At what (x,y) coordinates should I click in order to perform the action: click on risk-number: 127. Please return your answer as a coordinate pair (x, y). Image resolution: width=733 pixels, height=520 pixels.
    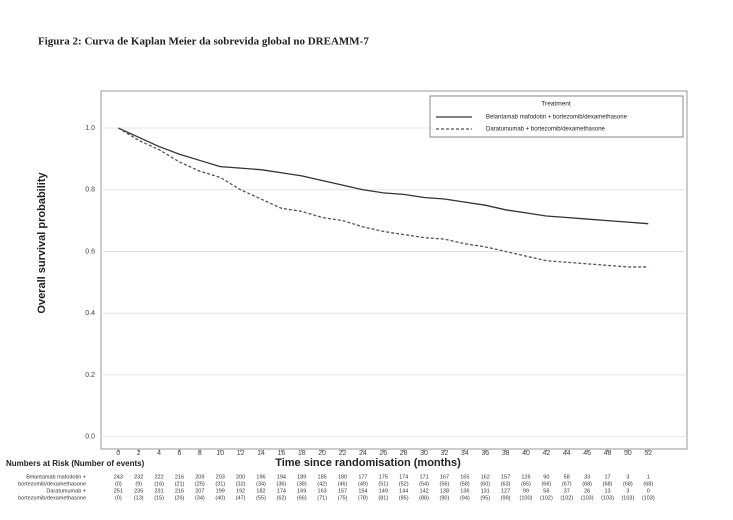
    Looking at the image, I should click on (505, 491).